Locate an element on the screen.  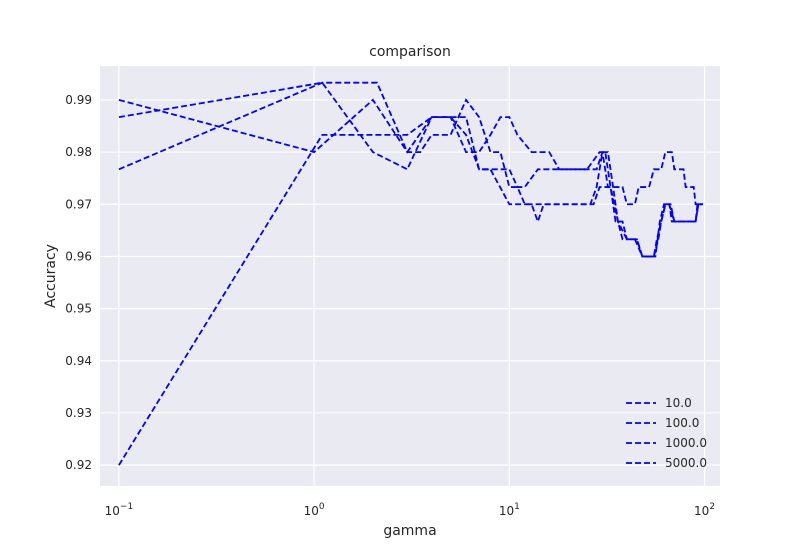
legend-label: 1000.0 is located at coordinates (686, 443).